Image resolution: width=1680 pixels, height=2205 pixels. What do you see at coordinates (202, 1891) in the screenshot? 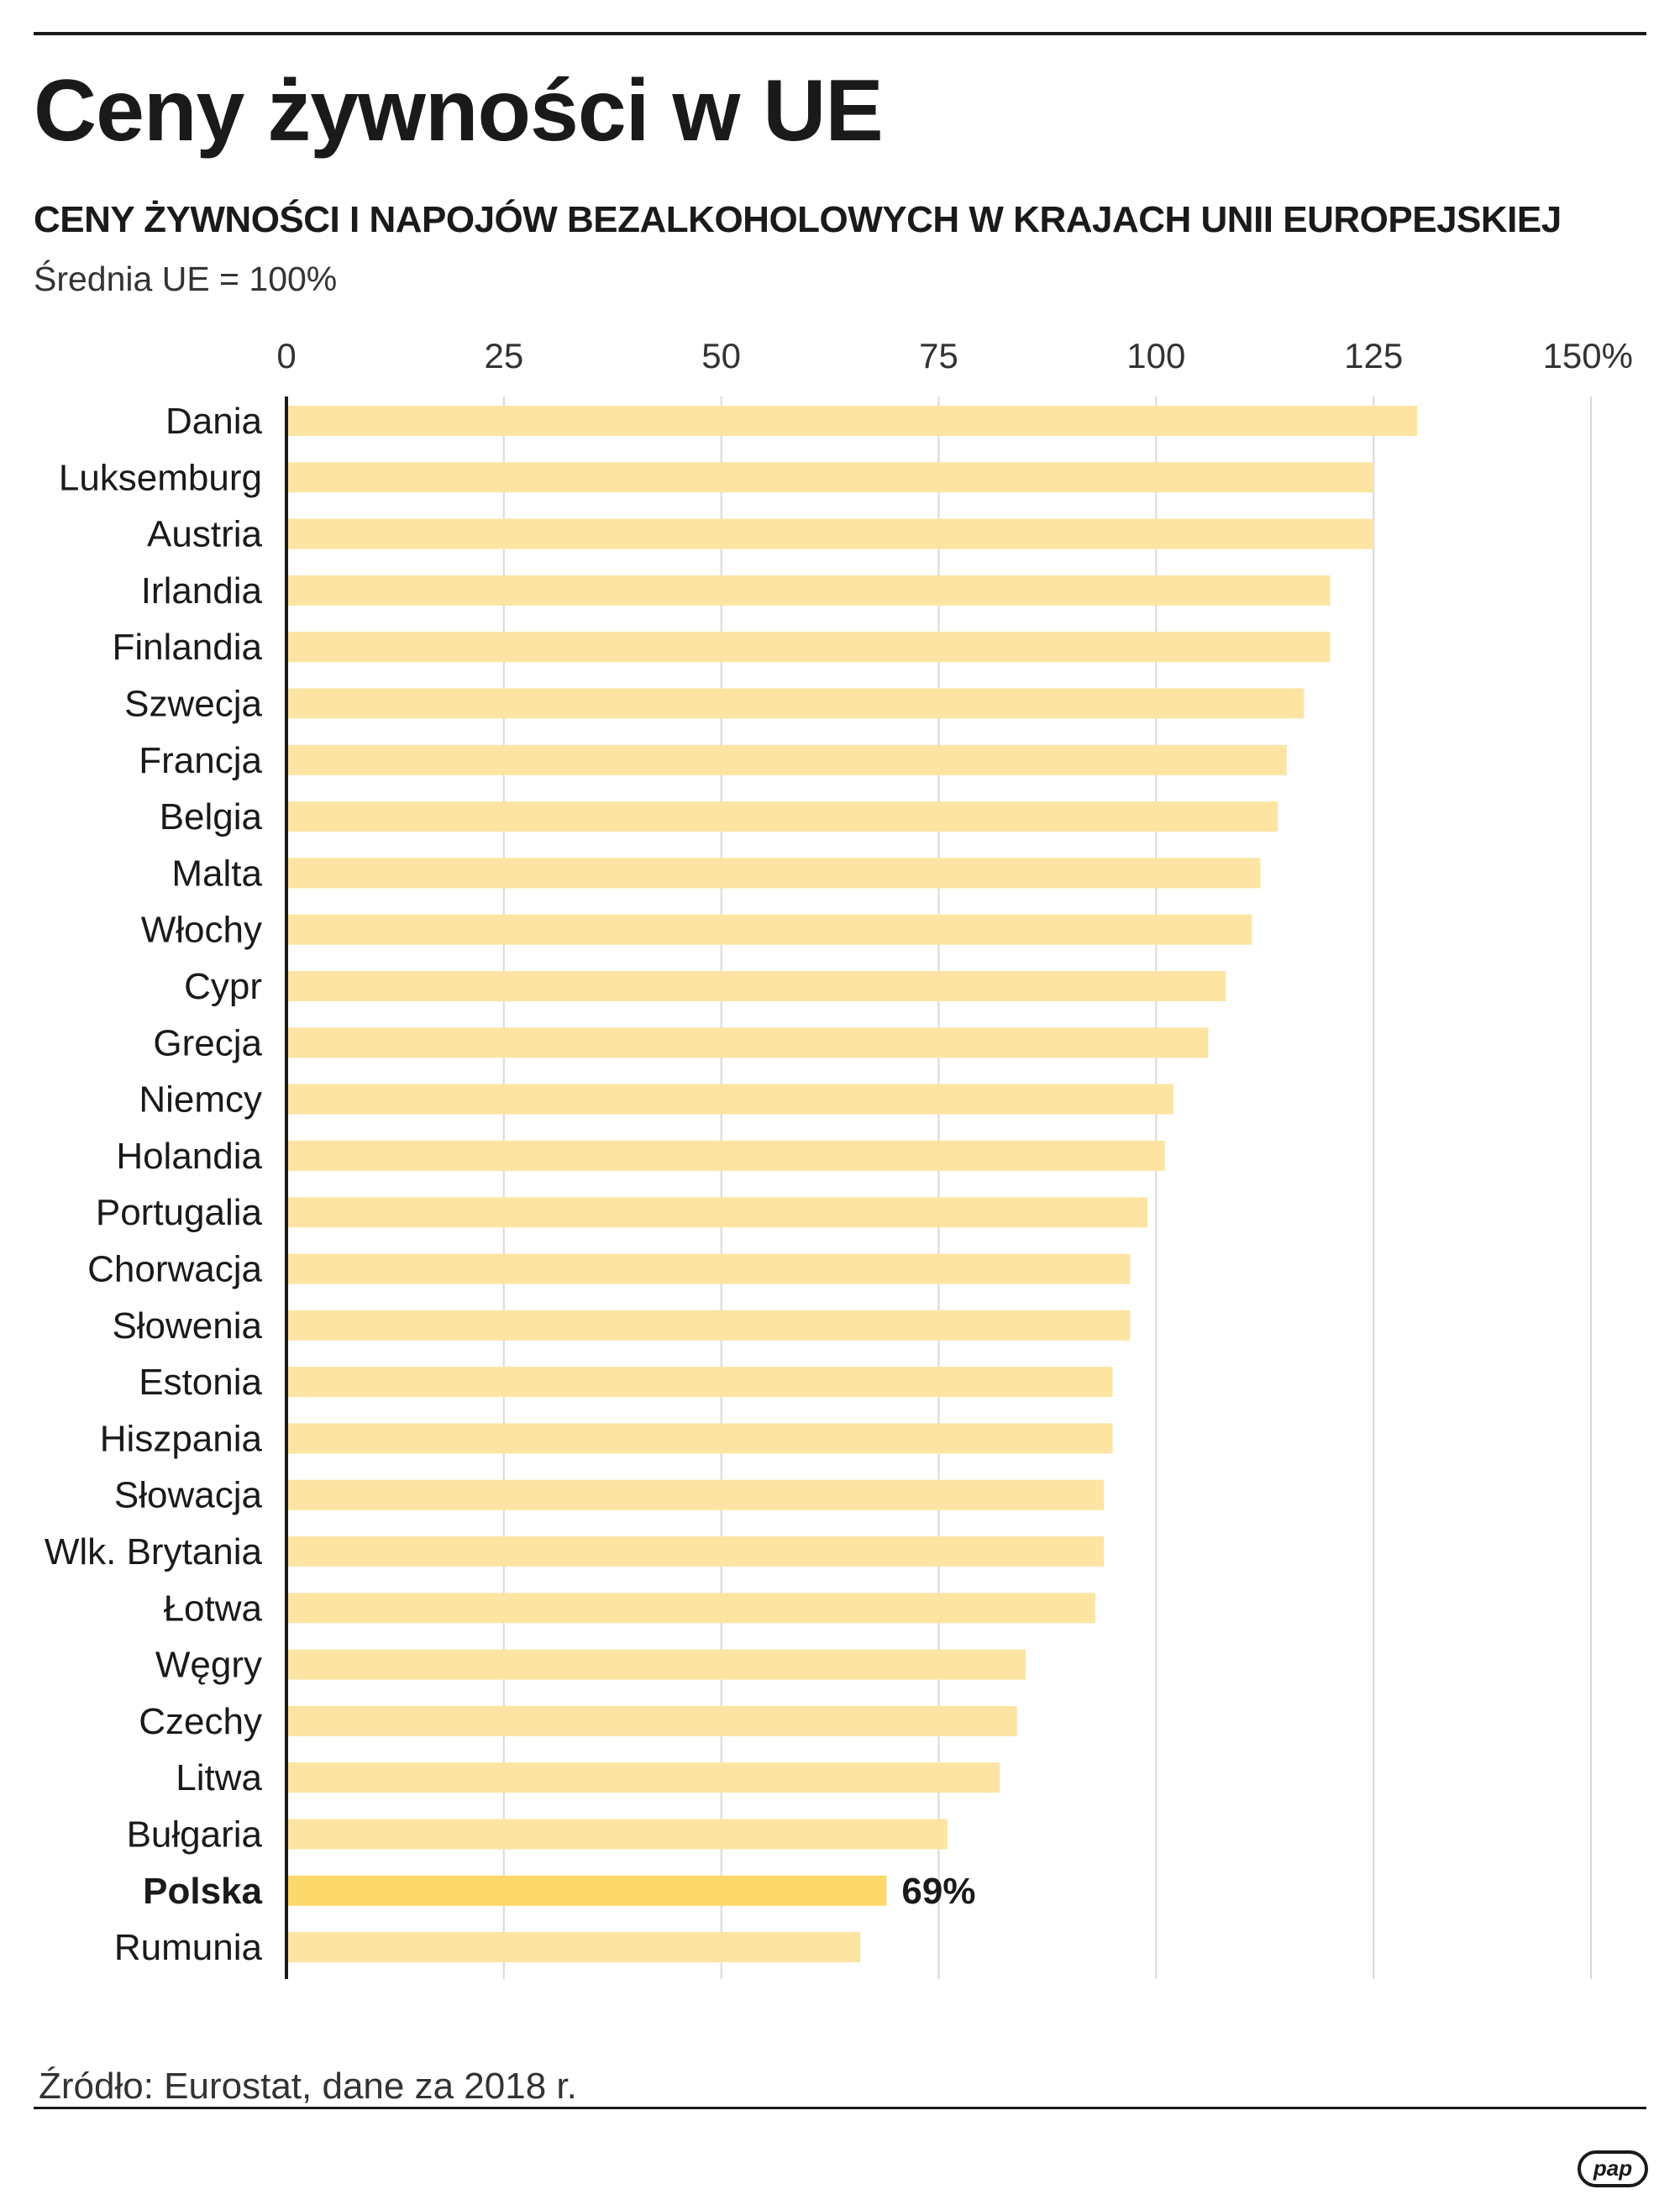
I see `category-label-polska: Polska` at bounding box center [202, 1891].